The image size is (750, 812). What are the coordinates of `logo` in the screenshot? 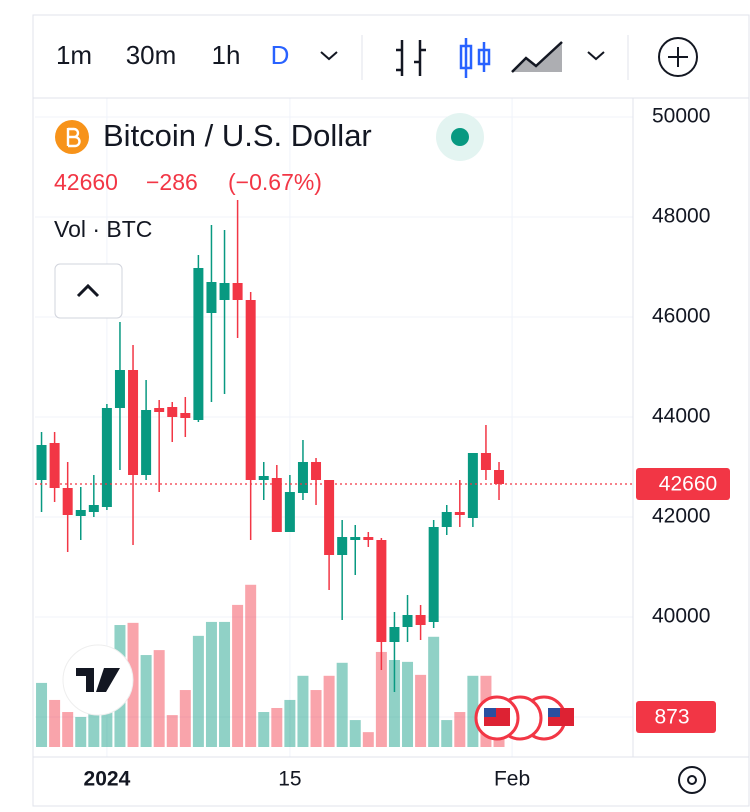 It's located at (98, 680).